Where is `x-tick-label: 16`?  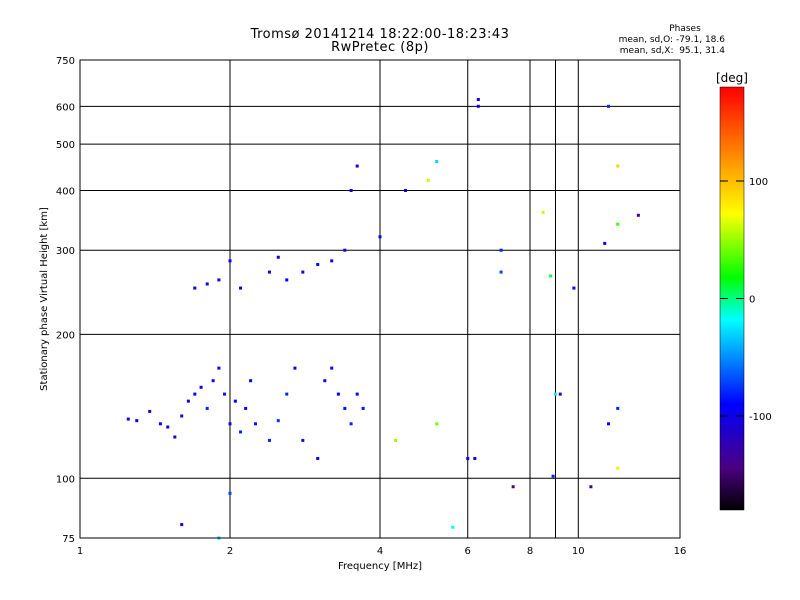
x-tick-label: 16 is located at coordinates (680, 551).